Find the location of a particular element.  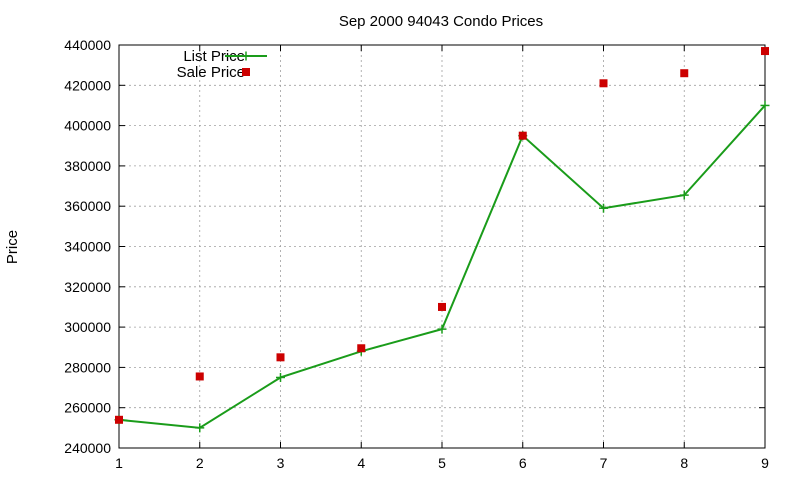

x-tick-label: 4 is located at coordinates (361, 463).